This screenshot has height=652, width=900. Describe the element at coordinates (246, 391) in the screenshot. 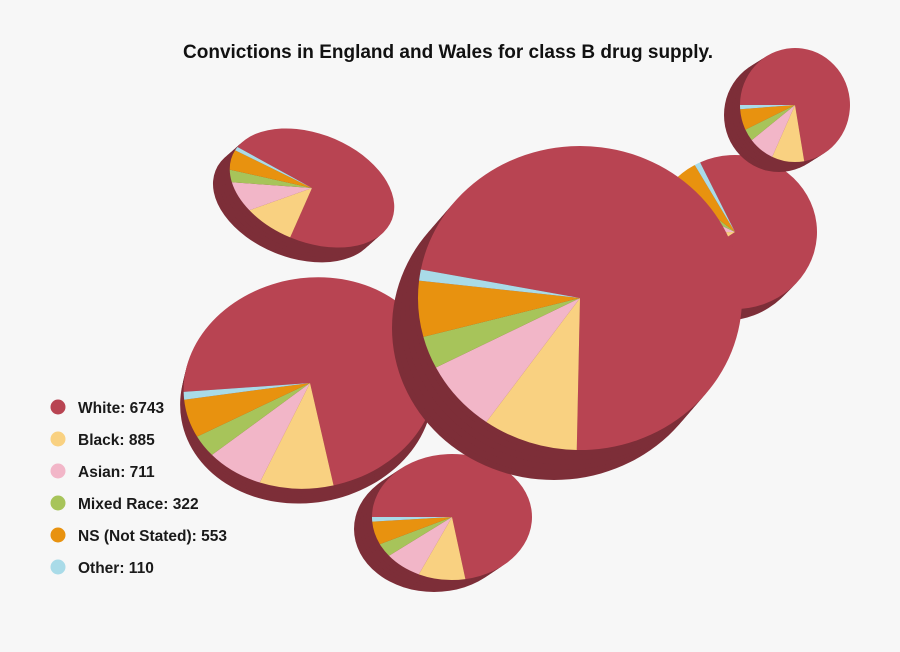

I see `pie-1-slice-other` at that location.